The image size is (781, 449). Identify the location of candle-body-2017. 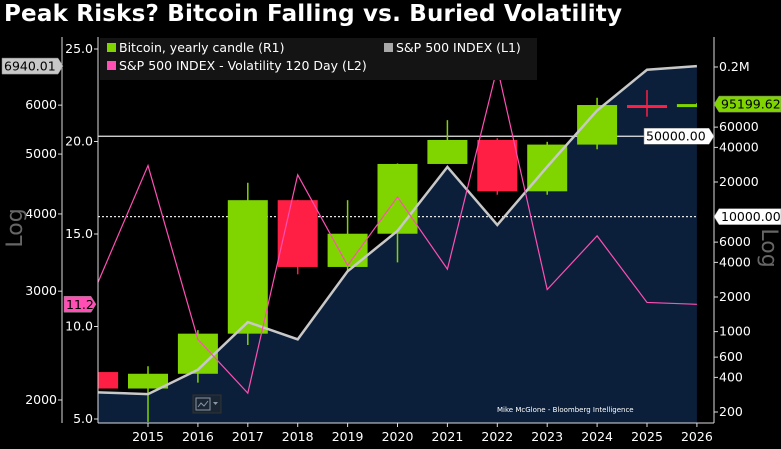
(247, 267).